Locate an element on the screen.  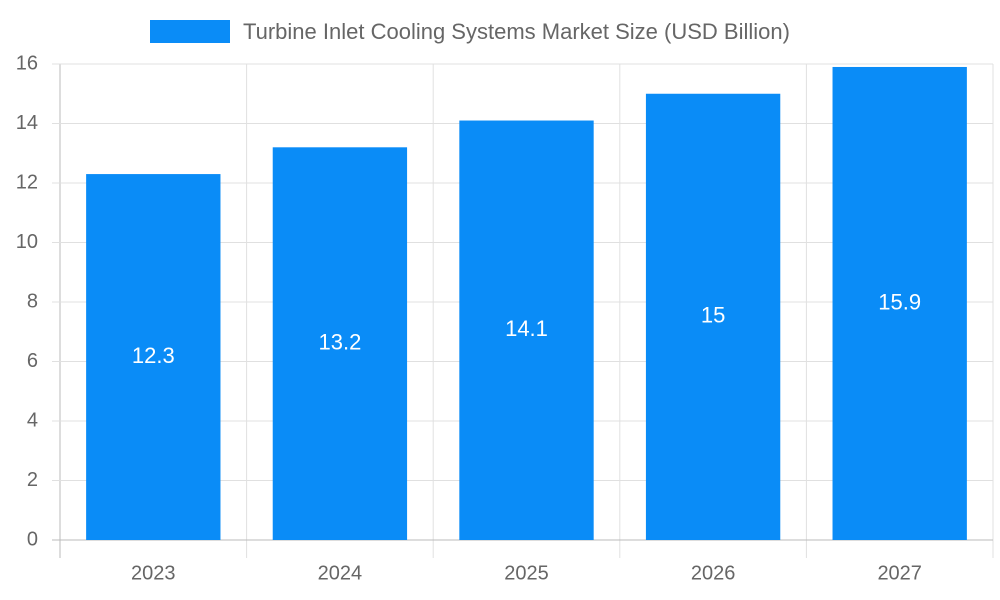
y-tick-label: 6 is located at coordinates (32, 361).